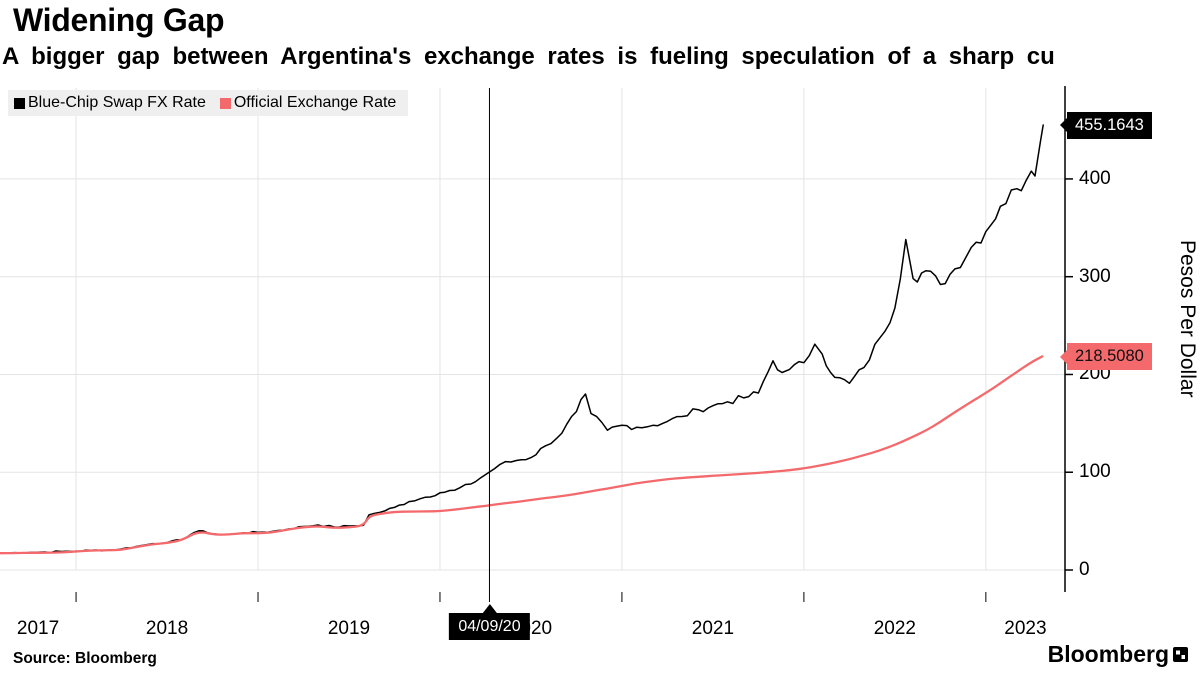  I want to click on legend-item-0: Blue-Chip Swap FX Rate, so click(110, 103).